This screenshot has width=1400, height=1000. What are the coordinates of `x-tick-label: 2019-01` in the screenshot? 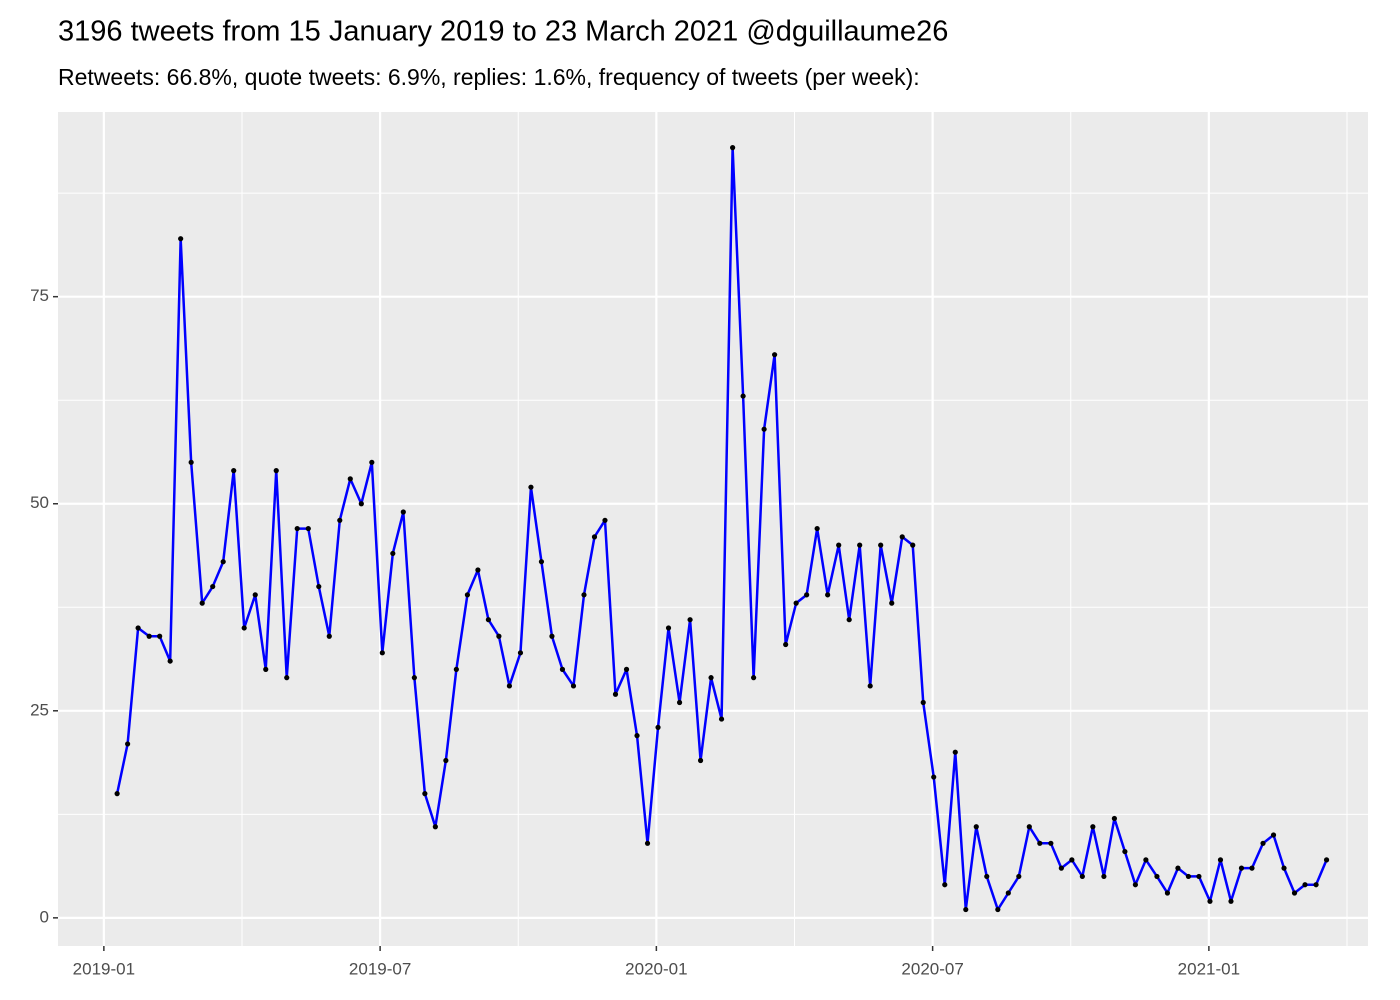 It's located at (104, 968).